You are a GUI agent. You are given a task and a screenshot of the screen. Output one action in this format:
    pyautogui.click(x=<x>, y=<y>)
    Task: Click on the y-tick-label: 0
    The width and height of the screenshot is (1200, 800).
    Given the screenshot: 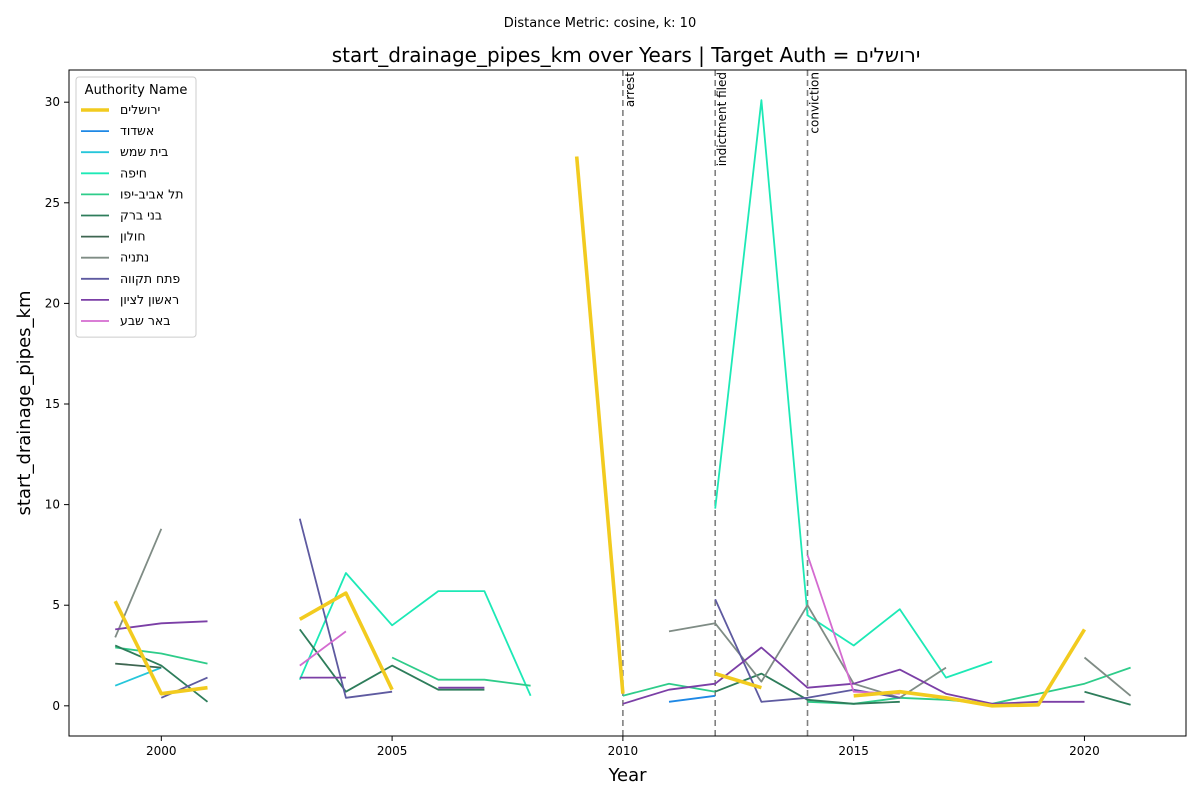 What is the action you would take?
    pyautogui.click(x=56, y=706)
    